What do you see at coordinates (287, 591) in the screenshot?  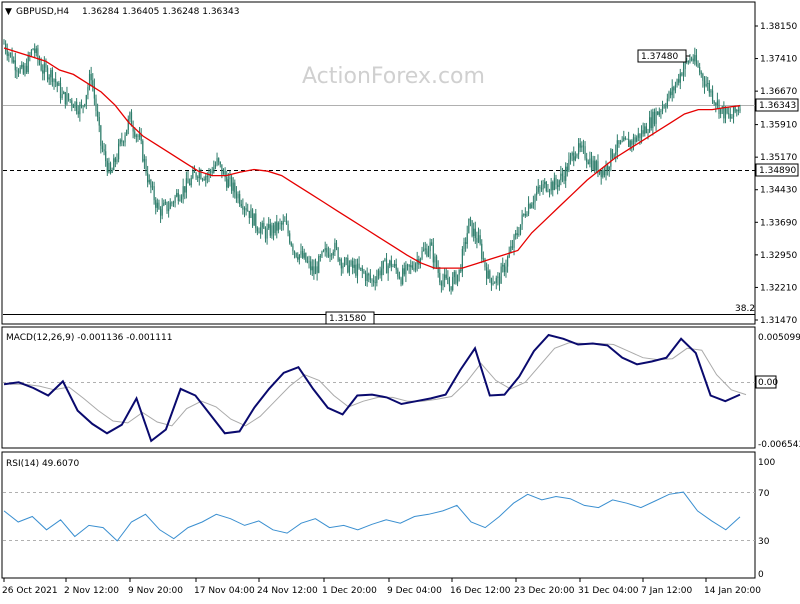 I see `time-tick-label: 24 Nov 12:00` at bounding box center [287, 591].